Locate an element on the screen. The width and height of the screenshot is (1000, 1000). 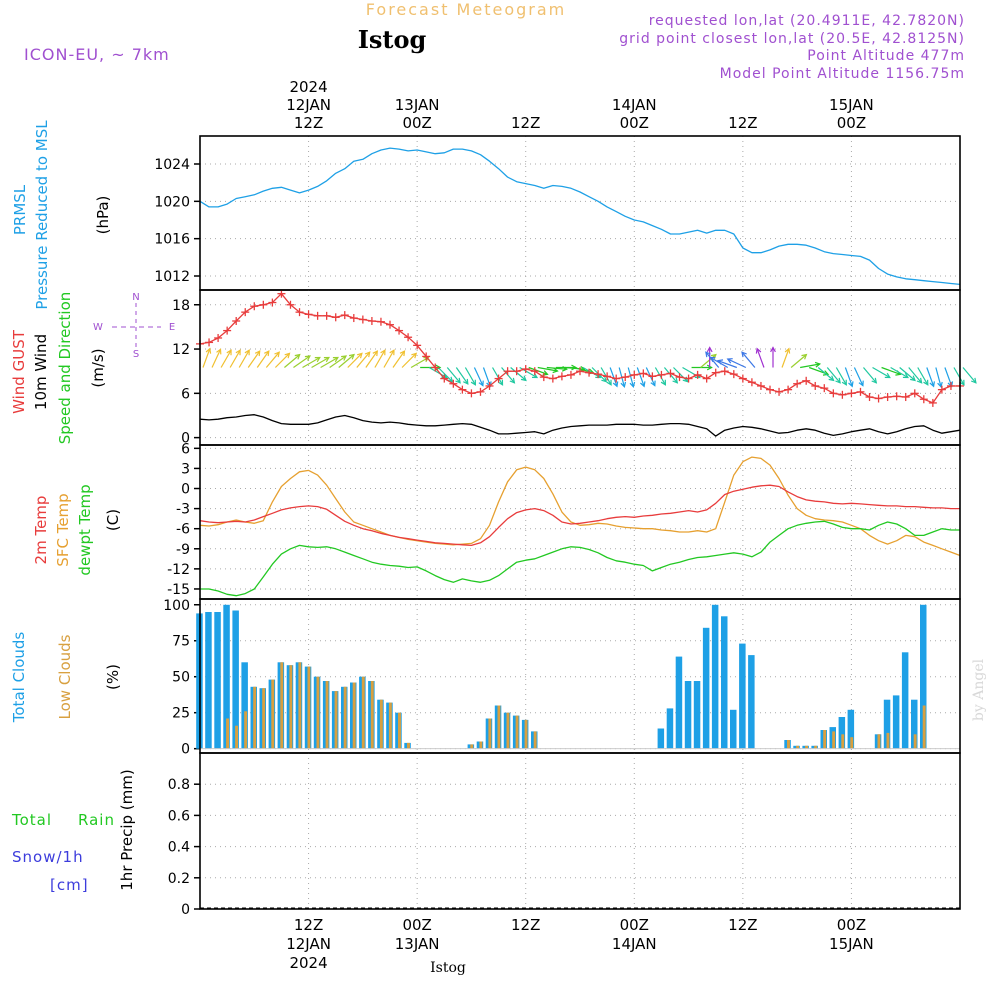
precip-total-label: Total is located at coordinates (31, 820).